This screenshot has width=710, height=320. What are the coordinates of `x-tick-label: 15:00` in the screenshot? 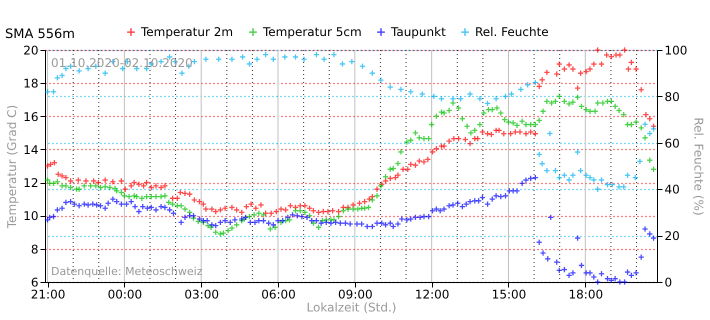 It's located at (509, 295).